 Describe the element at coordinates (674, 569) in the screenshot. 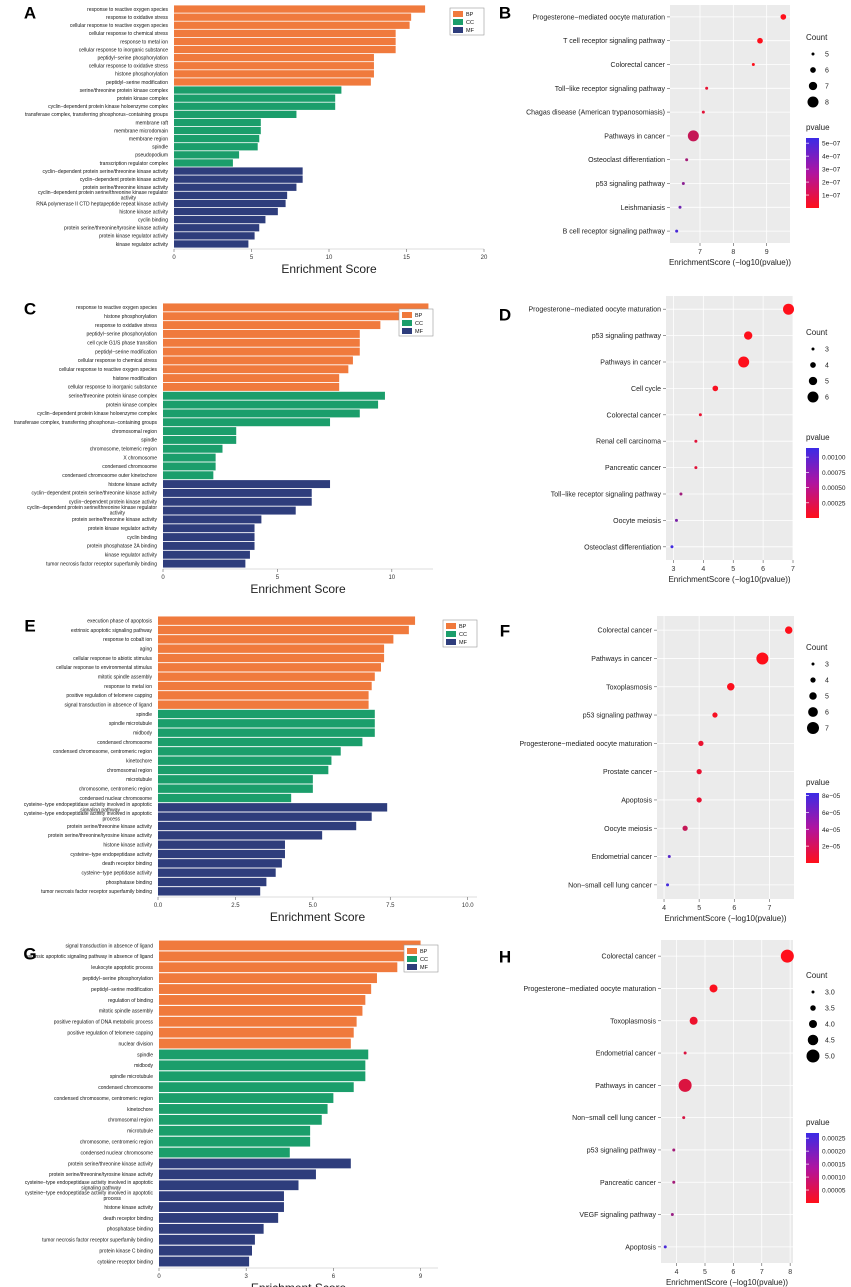

I see `x-tick-label: 3` at that location.